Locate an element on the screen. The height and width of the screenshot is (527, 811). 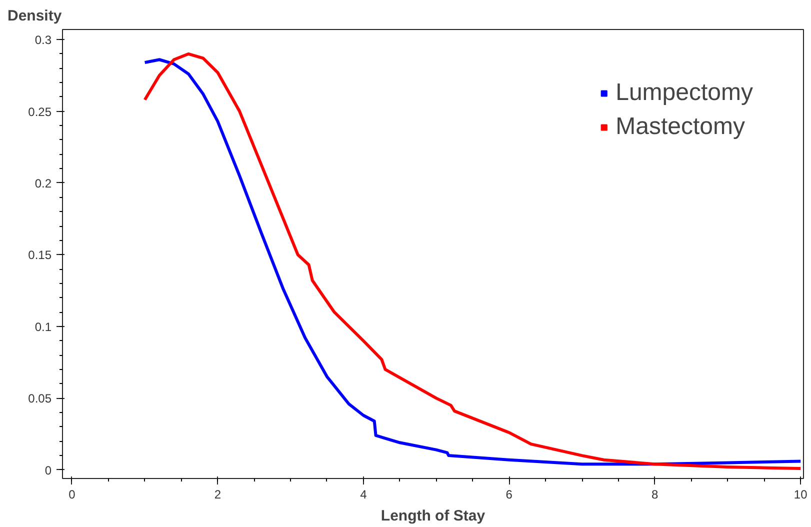
x-axis-title: Length of Stay is located at coordinates (433, 516).